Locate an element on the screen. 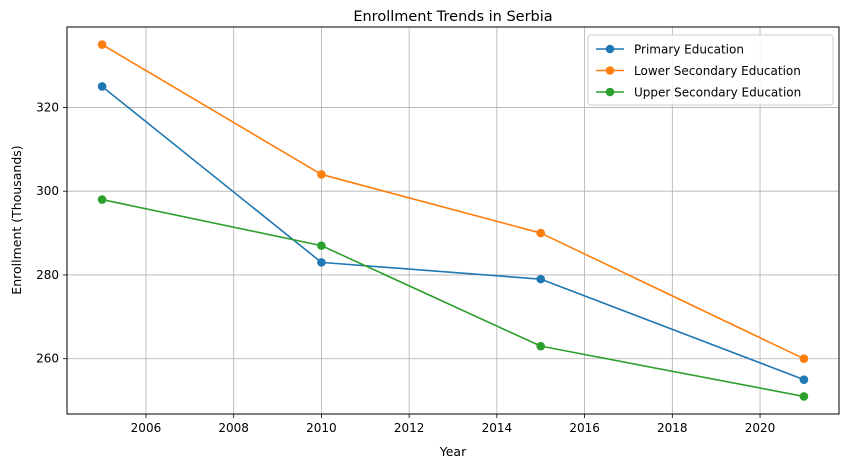  x-tick-label: 2018 is located at coordinates (672, 428).